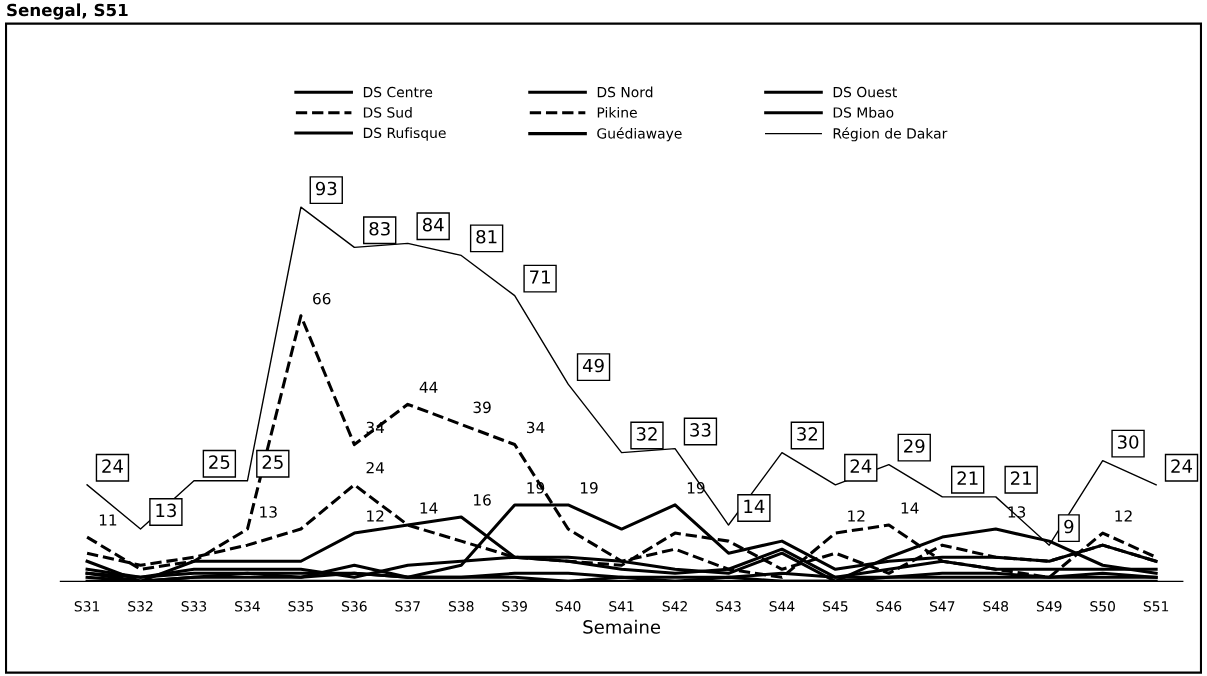 This screenshot has height=676, width=1207. I want to click on chart-title: Senegal, S51, so click(67, 11).